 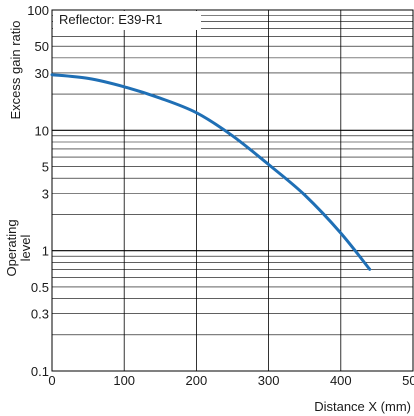 What do you see at coordinates (269, 380) in the screenshot?
I see `x-tick-label: 300` at bounding box center [269, 380].